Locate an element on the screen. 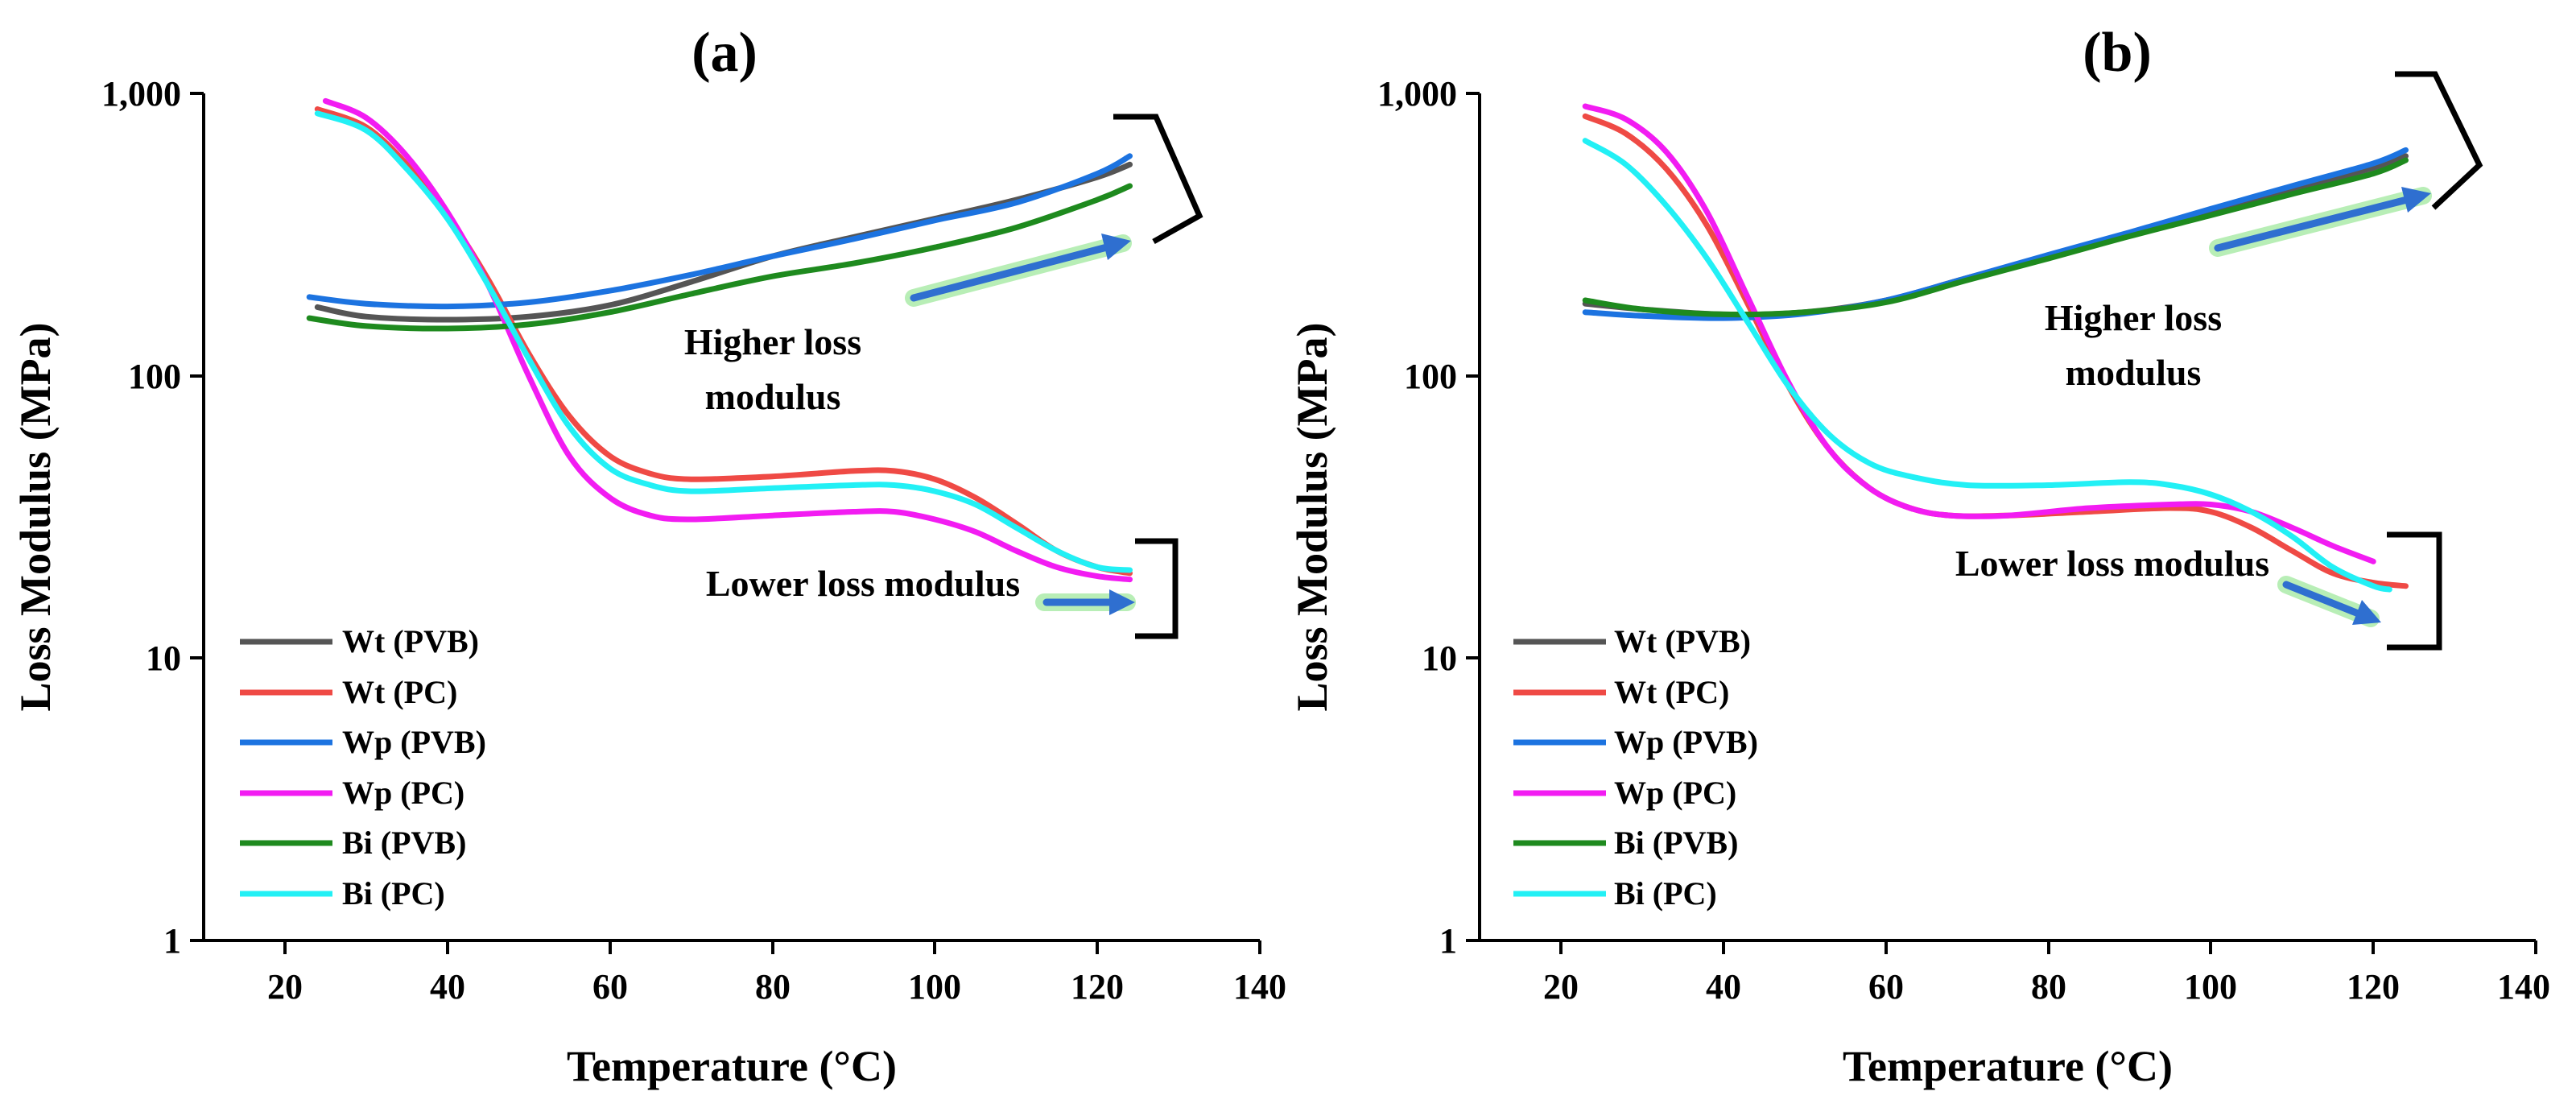  panel-b-down-arrow is located at coordinates (2329, 601).